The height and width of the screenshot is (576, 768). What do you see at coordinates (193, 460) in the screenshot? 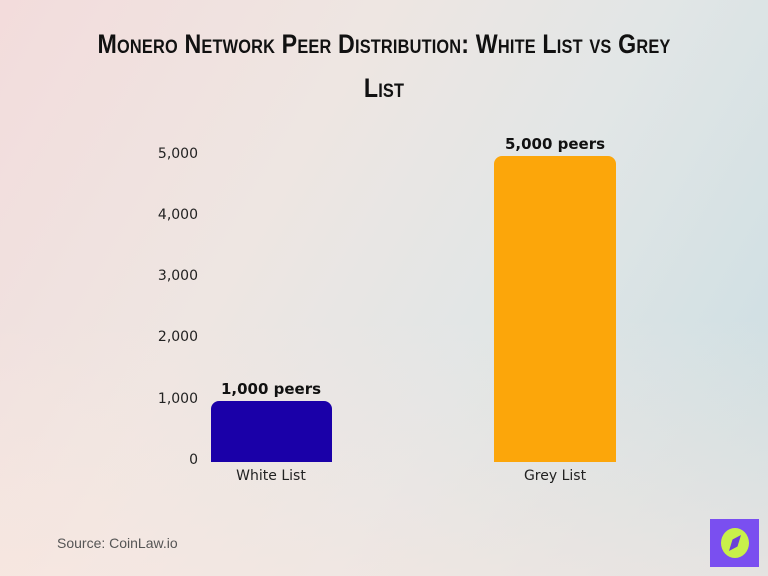
I see `y-tick-0: 0` at bounding box center [193, 460].